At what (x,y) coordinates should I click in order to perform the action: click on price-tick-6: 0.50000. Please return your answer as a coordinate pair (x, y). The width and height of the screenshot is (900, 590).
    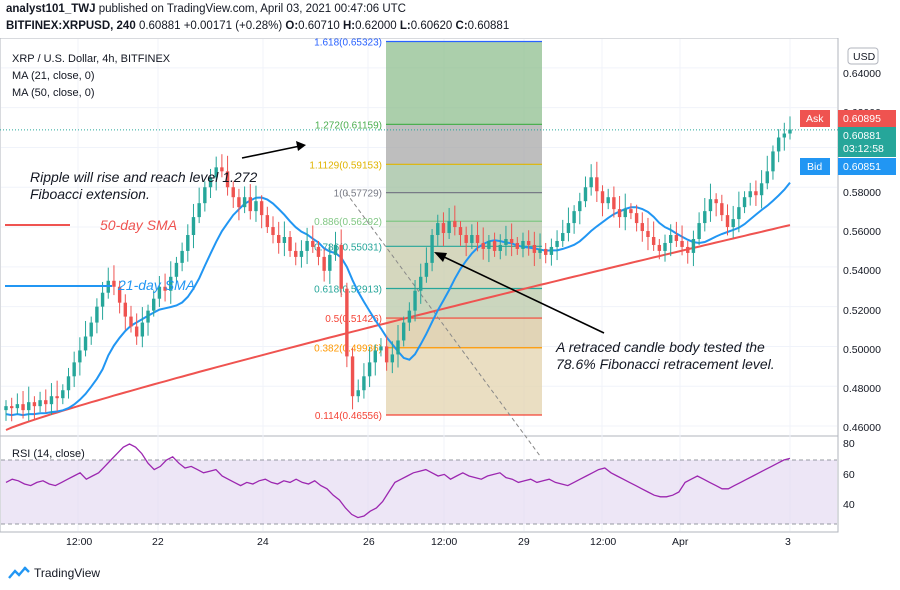
    Looking at the image, I should click on (862, 350).